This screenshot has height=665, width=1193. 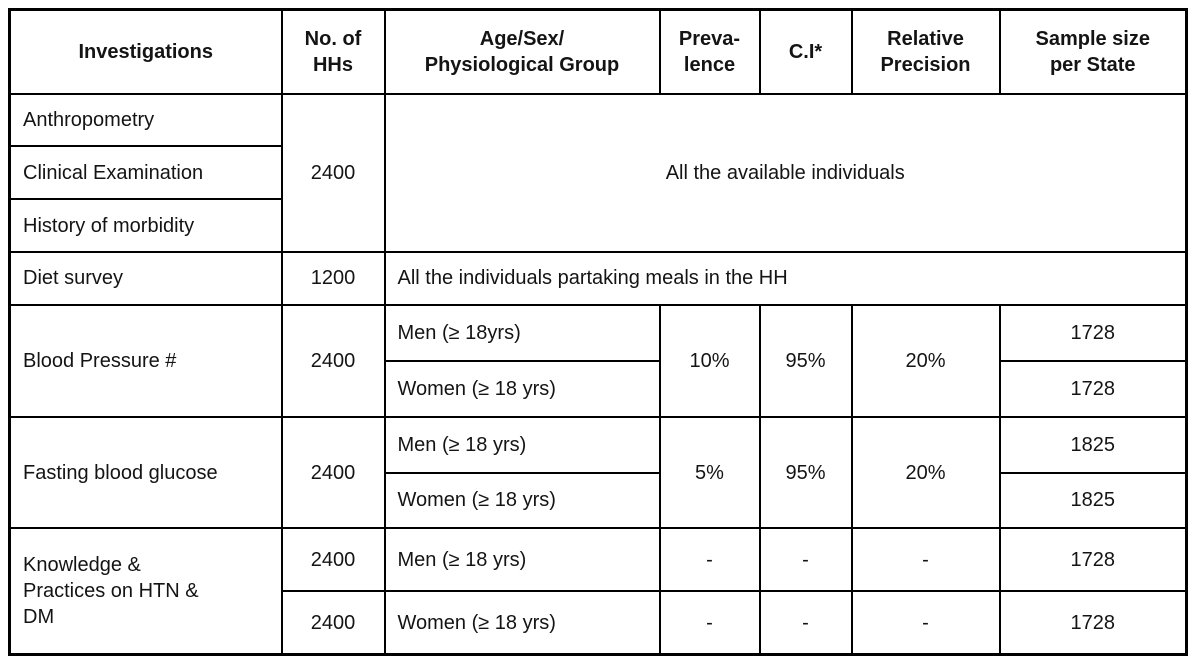 What do you see at coordinates (333, 472) in the screenshot?
I see `cell-fbg-hhs: 2400` at bounding box center [333, 472].